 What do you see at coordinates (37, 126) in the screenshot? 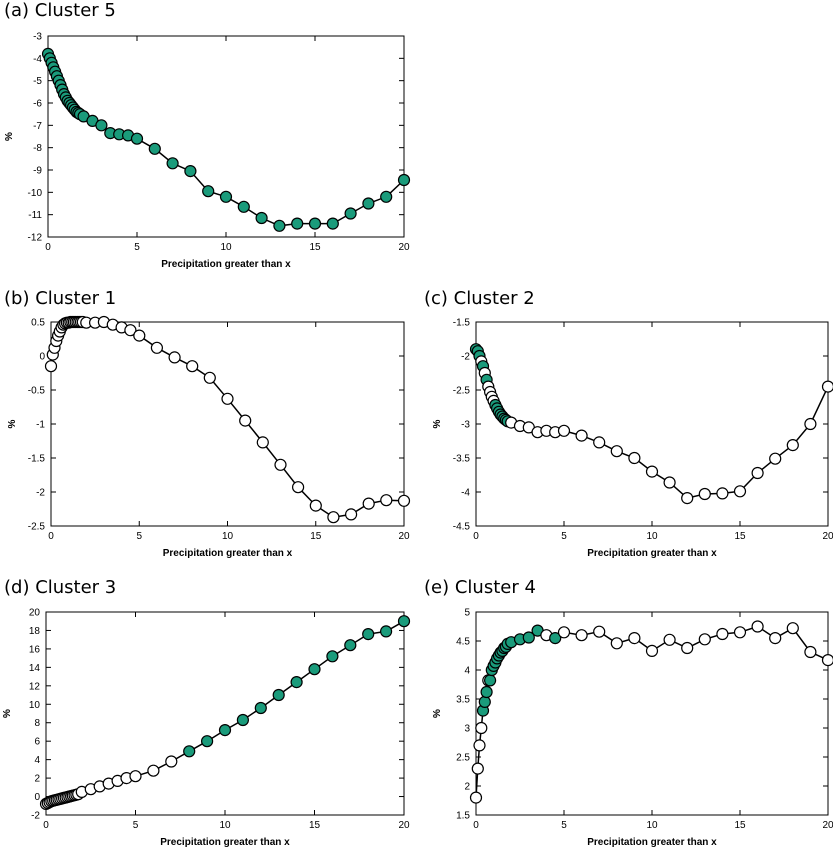
I see `y-tick-label: -7` at bounding box center [37, 126].